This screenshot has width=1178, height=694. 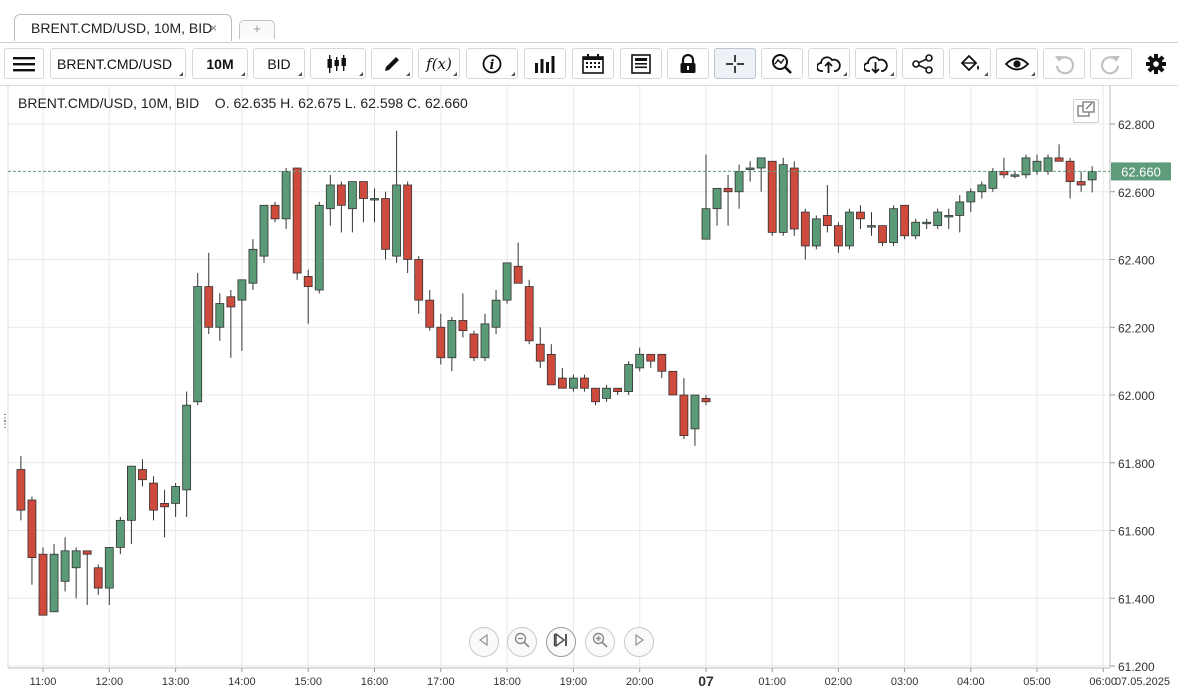 I want to click on visibility-button, so click(x=1017, y=63).